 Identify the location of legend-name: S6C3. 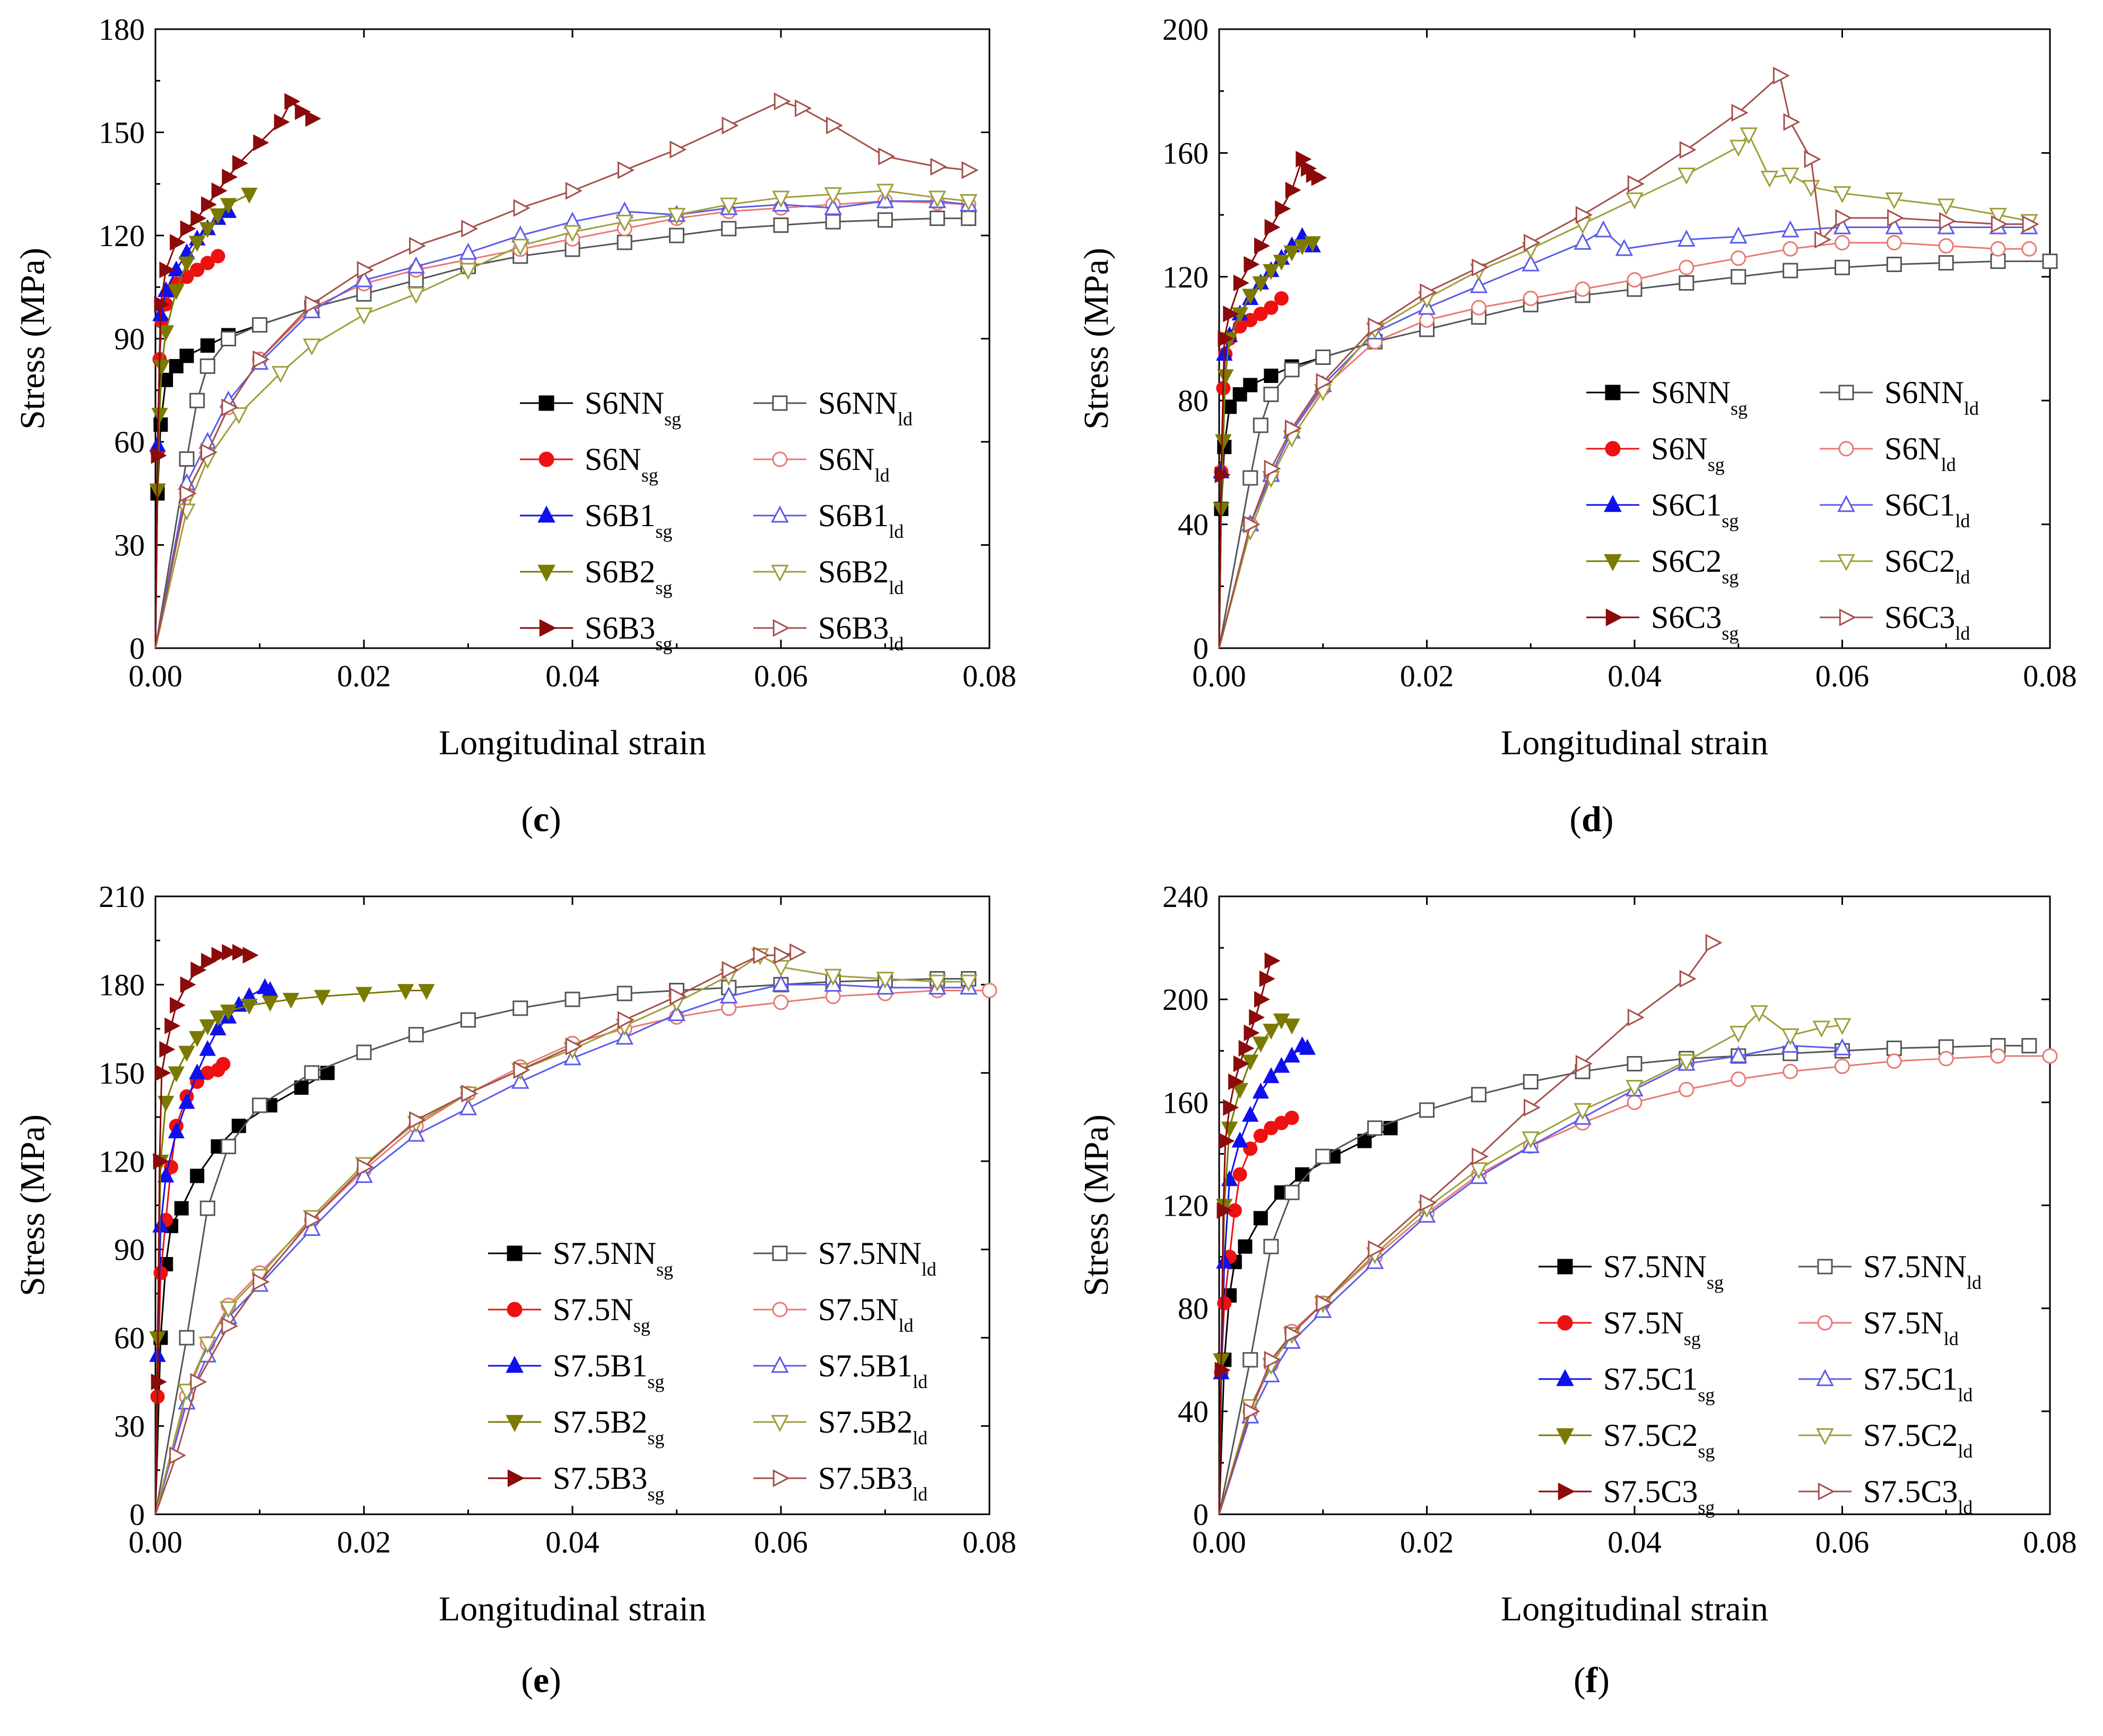
(1686, 617).